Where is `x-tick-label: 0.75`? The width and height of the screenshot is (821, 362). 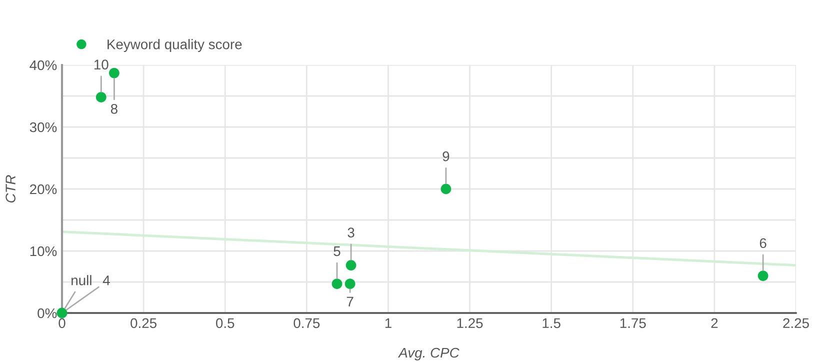 x-tick-label: 0.75 is located at coordinates (307, 323).